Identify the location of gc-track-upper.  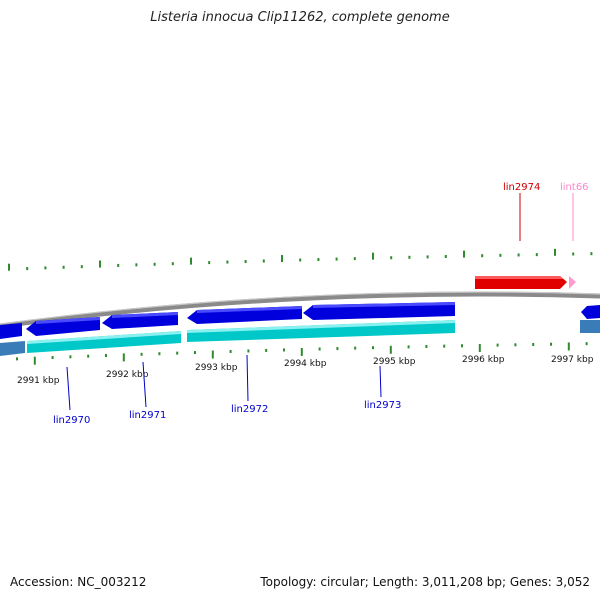
(300, 259).